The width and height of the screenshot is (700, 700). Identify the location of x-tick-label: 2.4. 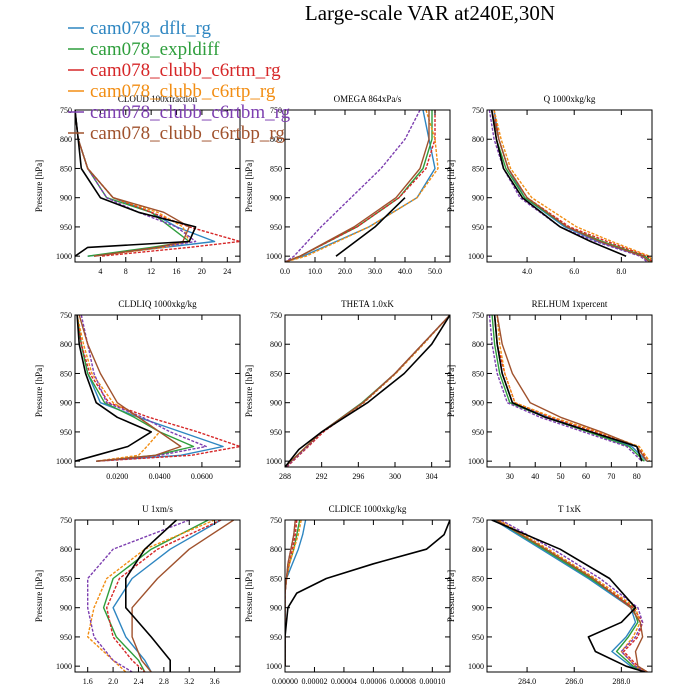
(138, 681).